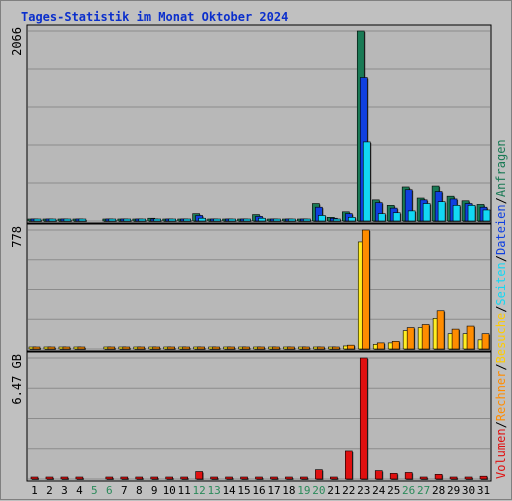 Image resolution: width=512 pixels, height=501 pixels. Describe the element at coordinates (468, 490) in the screenshot. I see `x-tick-label: 30` at that location.